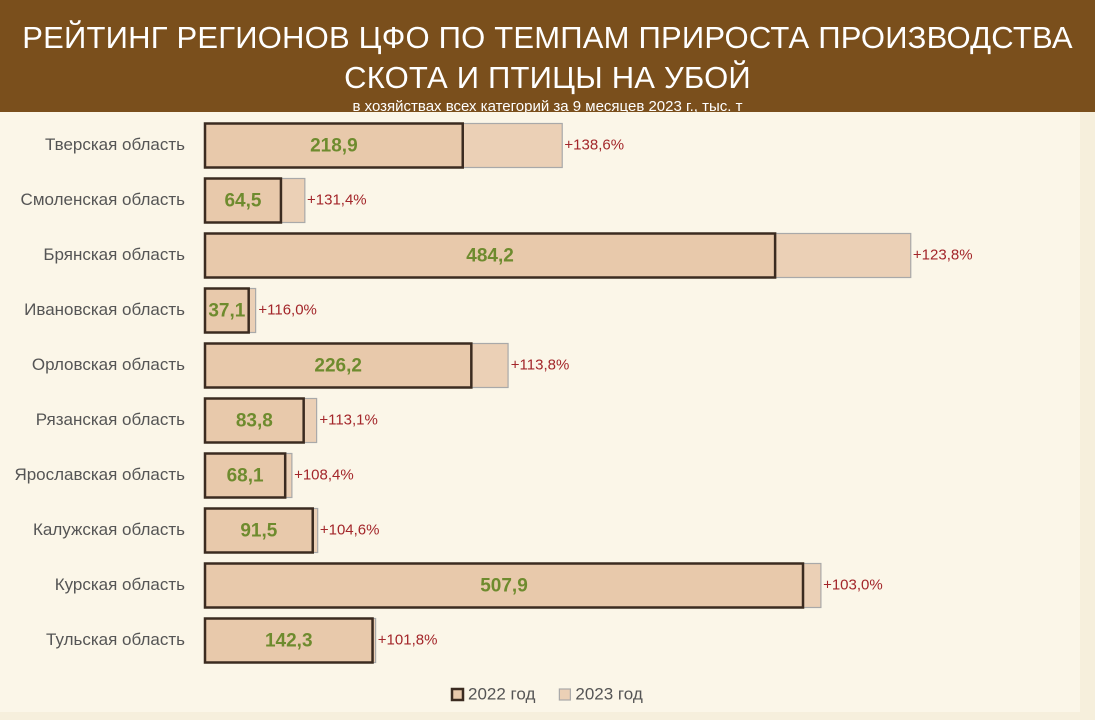  I want to click on y-tick-label: Ярославская область, so click(99, 474).